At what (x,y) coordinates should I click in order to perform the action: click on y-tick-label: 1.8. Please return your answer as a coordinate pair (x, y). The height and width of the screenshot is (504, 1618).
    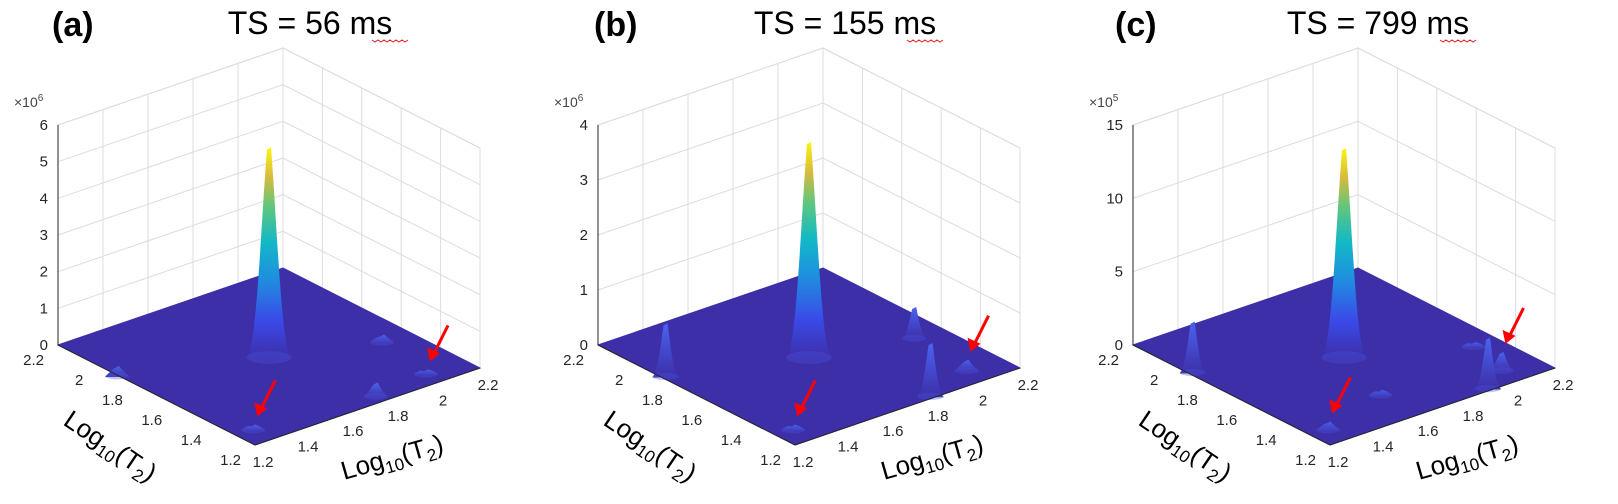
    Looking at the image, I should click on (112, 400).